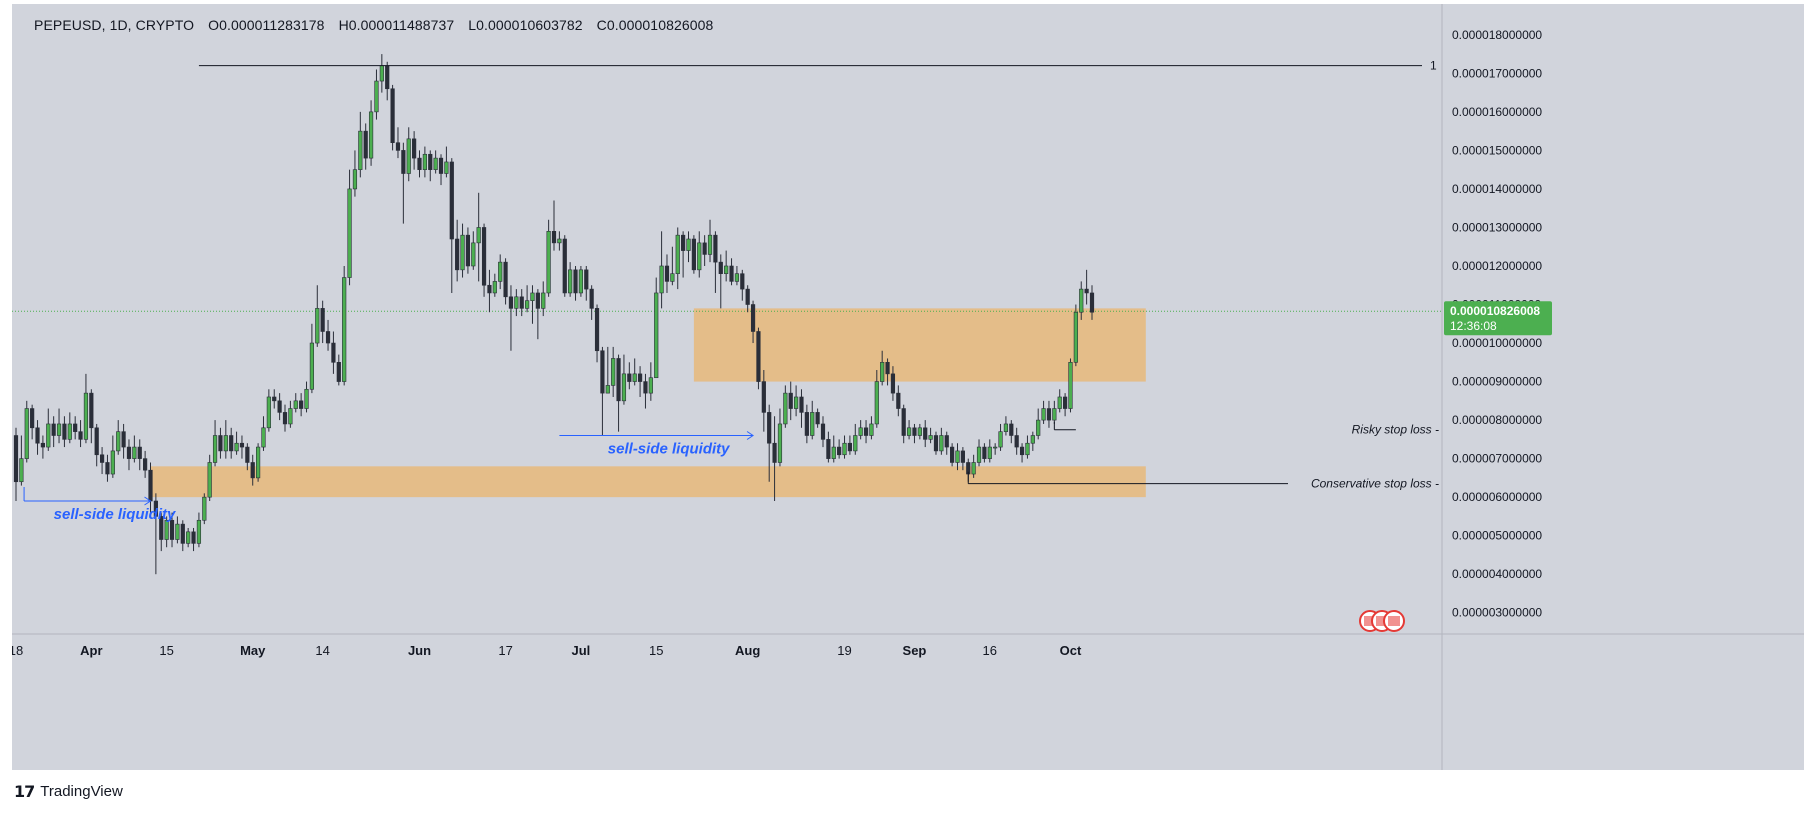  I want to click on x-tick-label: 15, so click(656, 650).